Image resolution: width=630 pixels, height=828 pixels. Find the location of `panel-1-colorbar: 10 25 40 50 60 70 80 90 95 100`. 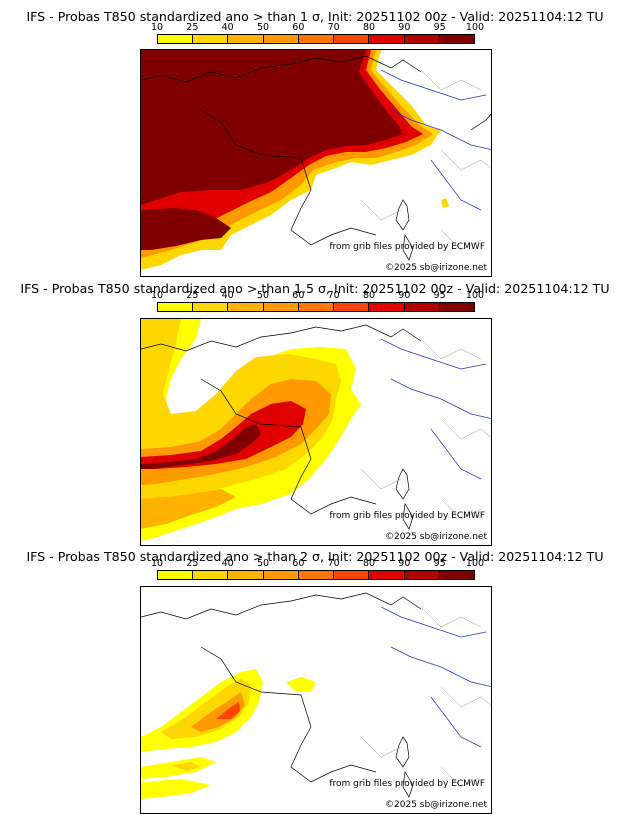

panel-1-colorbar: 10 25 40 50 60 70 80 90 95 100 is located at coordinates (317, 36).